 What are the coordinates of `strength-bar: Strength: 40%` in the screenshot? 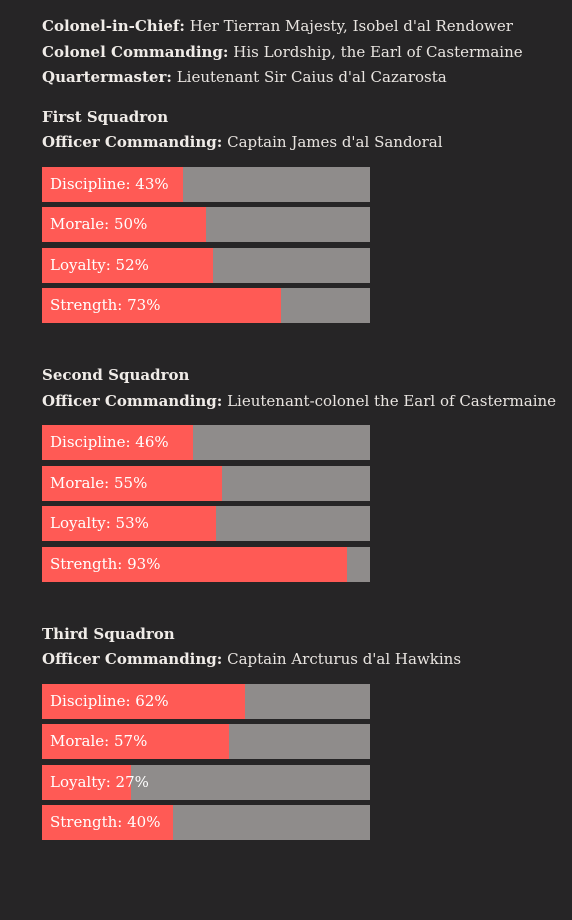 It's located at (206, 822).